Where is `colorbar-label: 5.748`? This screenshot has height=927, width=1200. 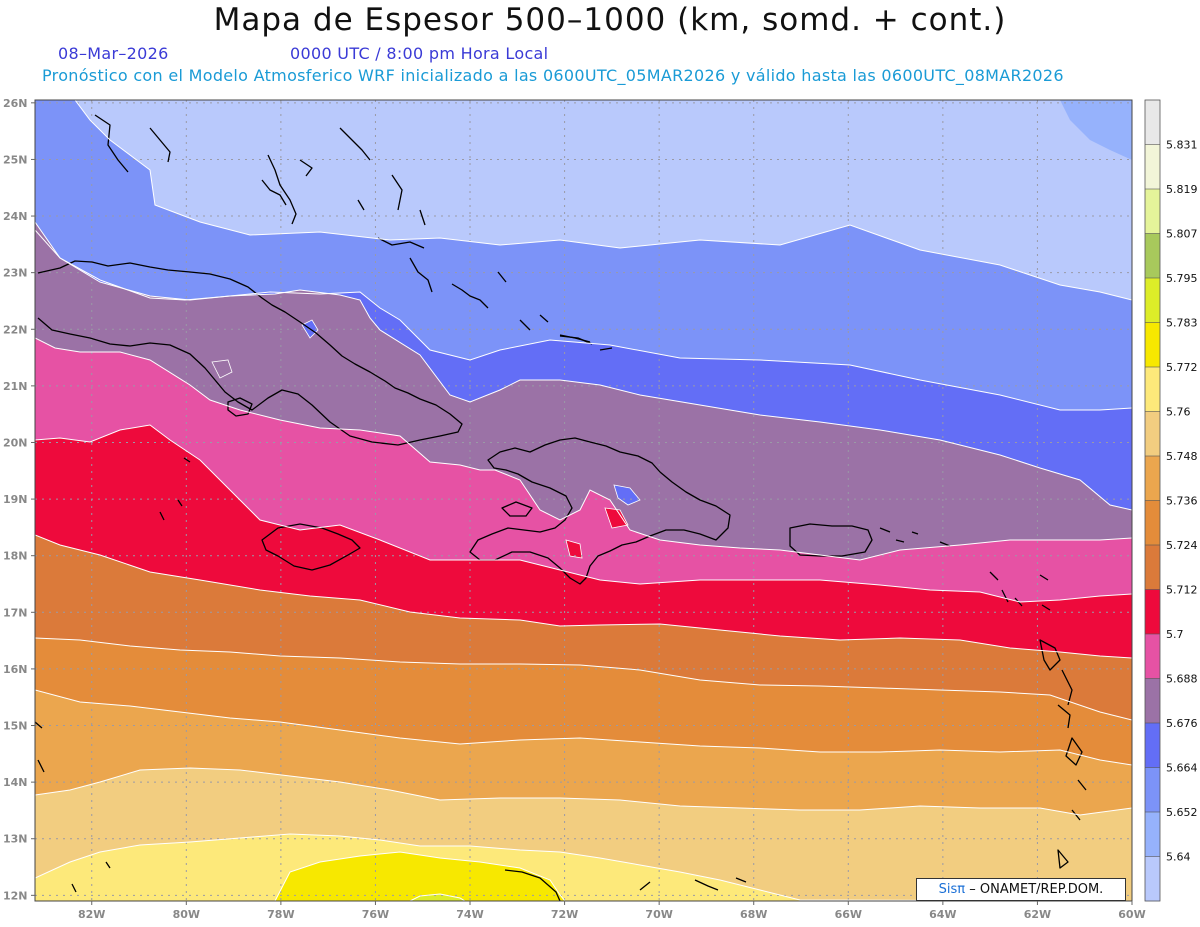 colorbar-label: 5.748 is located at coordinates (1182, 456).